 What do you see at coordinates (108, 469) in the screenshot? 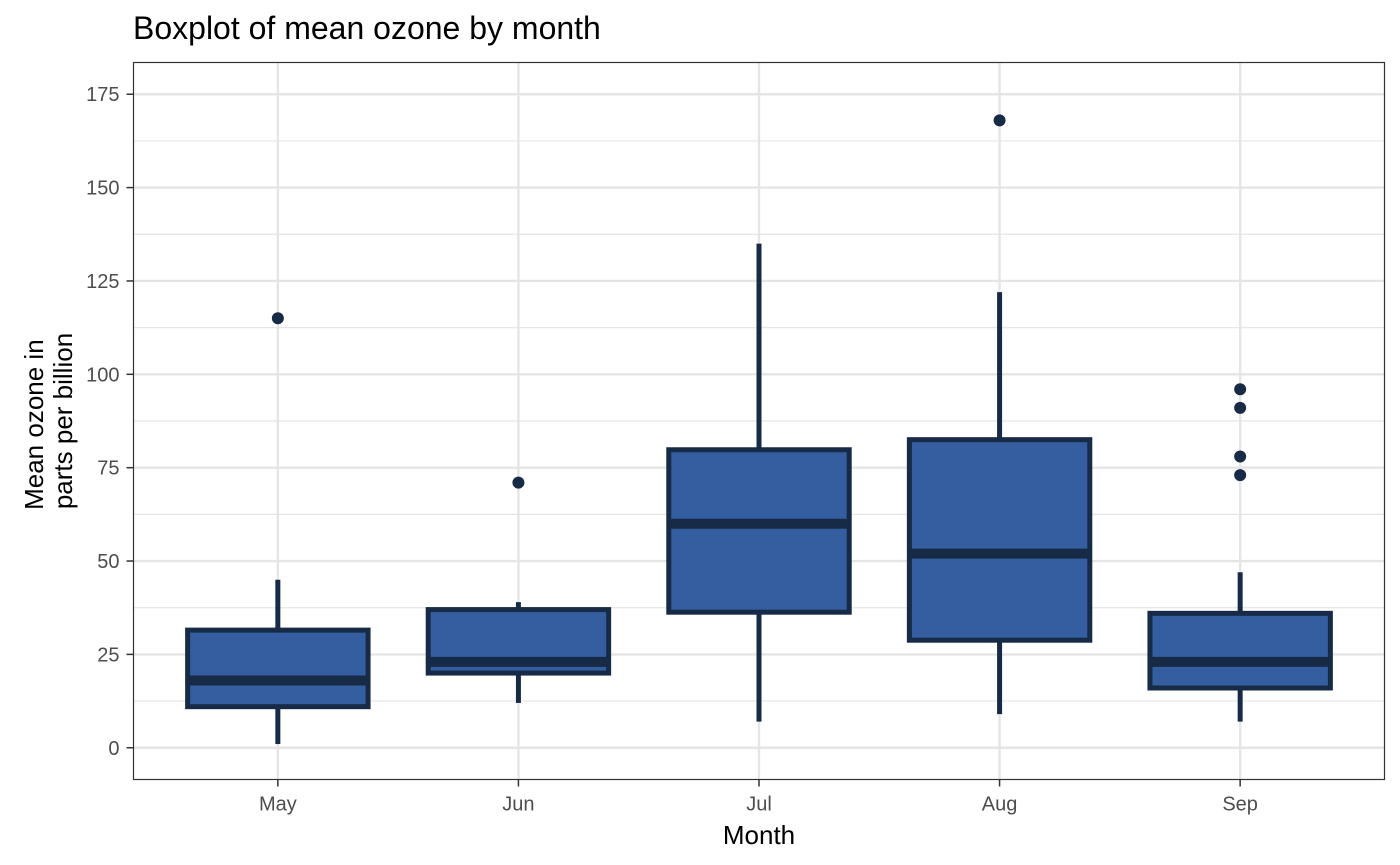
I see `y-tick-label: 75` at bounding box center [108, 469].